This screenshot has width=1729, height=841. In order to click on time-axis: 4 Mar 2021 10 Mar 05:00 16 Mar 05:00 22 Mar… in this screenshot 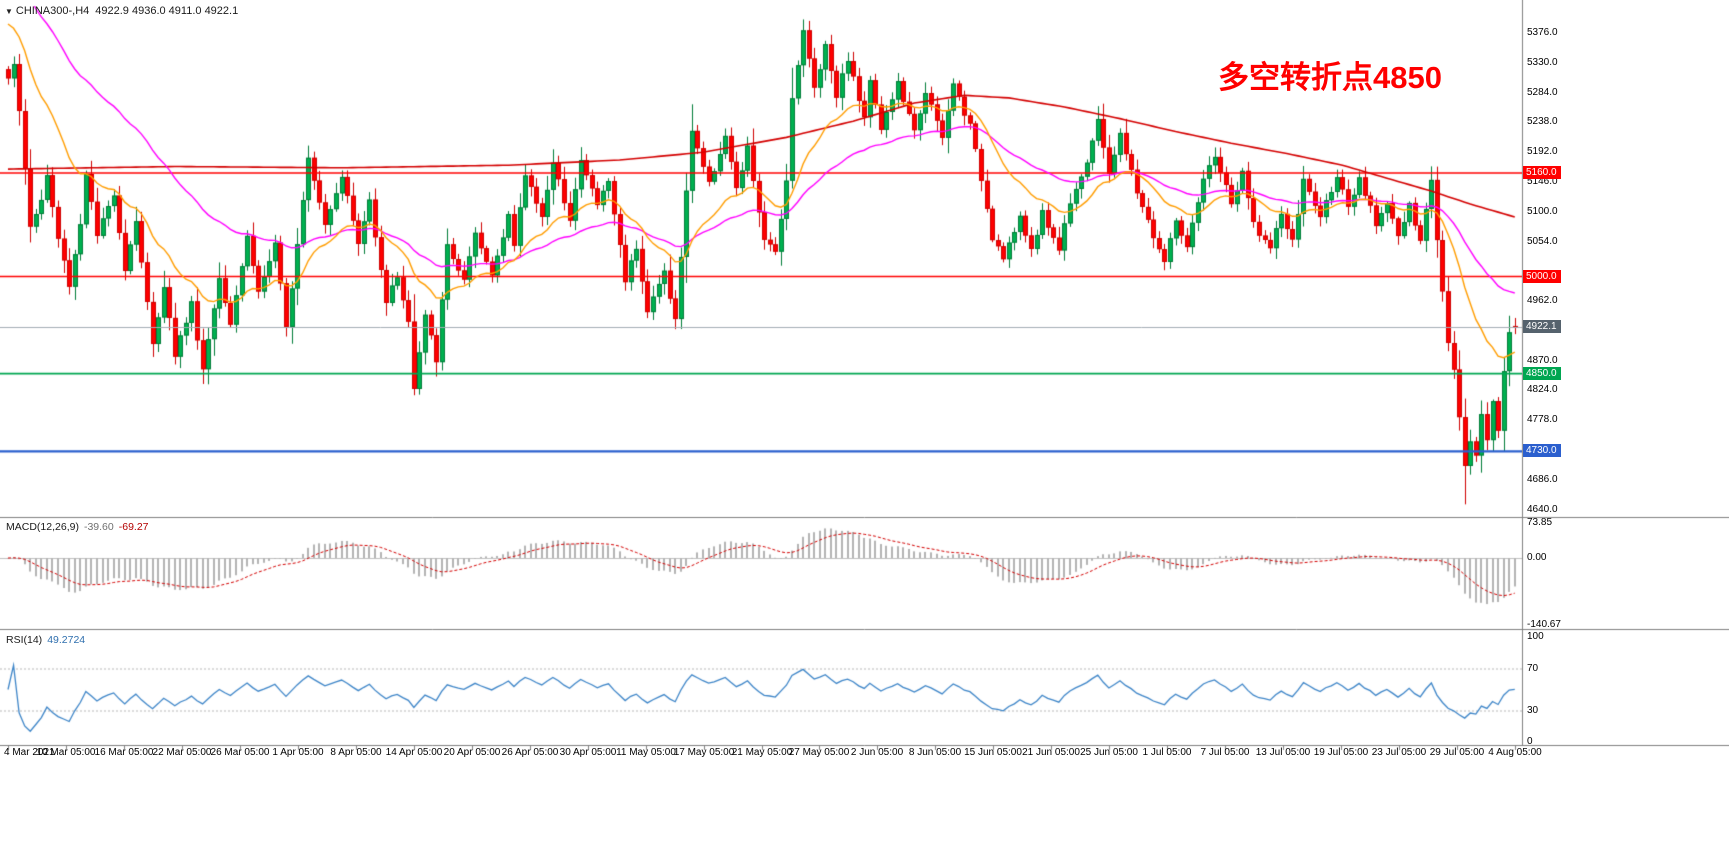, I will do `click(864, 754)`.